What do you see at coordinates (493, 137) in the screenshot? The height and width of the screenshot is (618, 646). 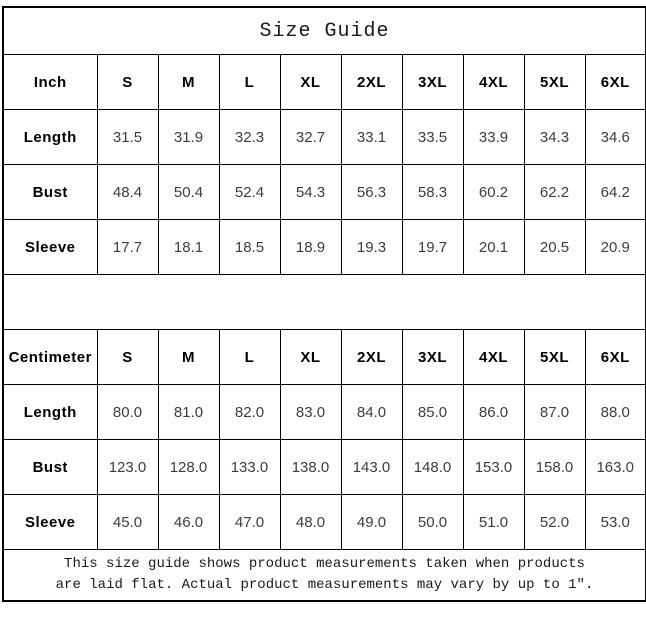 I see `measurement-value: 33.9` at bounding box center [493, 137].